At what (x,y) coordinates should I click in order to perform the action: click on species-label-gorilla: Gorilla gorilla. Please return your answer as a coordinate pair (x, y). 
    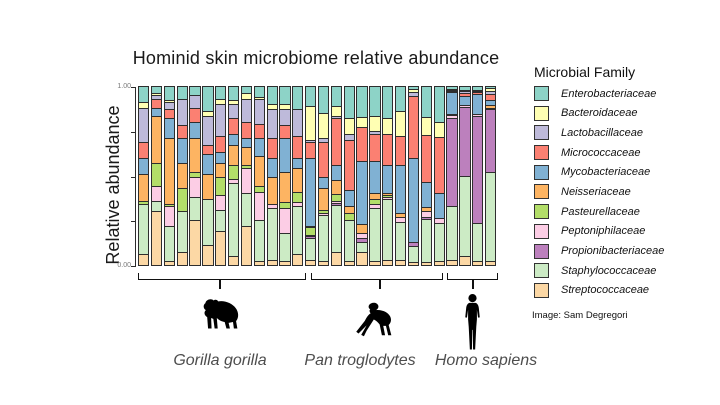
    Looking at the image, I should click on (220, 360).